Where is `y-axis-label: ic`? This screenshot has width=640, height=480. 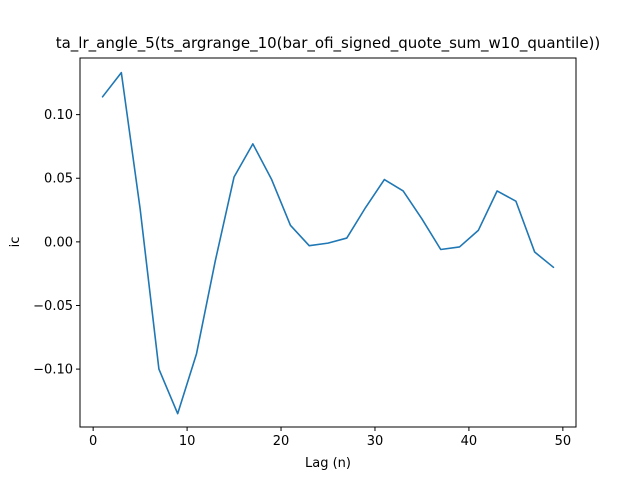
y-axis-label: ic is located at coordinates (15, 242).